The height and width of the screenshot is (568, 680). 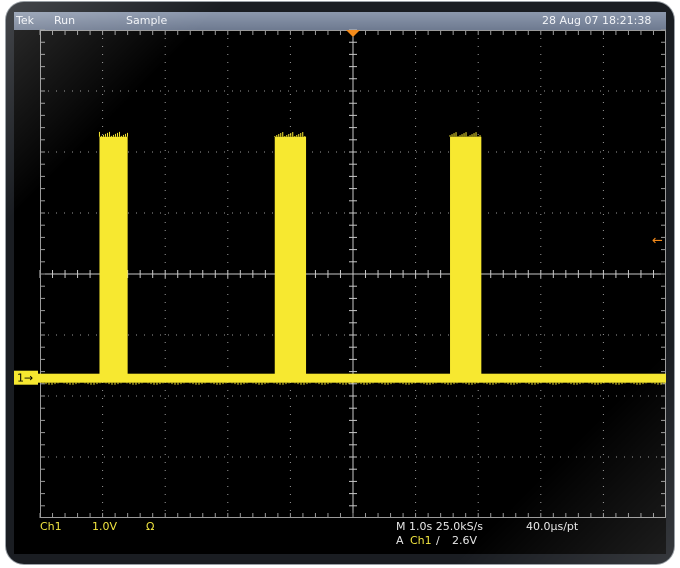 What do you see at coordinates (353, 383) in the screenshot?
I see `waveform-noise` at bounding box center [353, 383].